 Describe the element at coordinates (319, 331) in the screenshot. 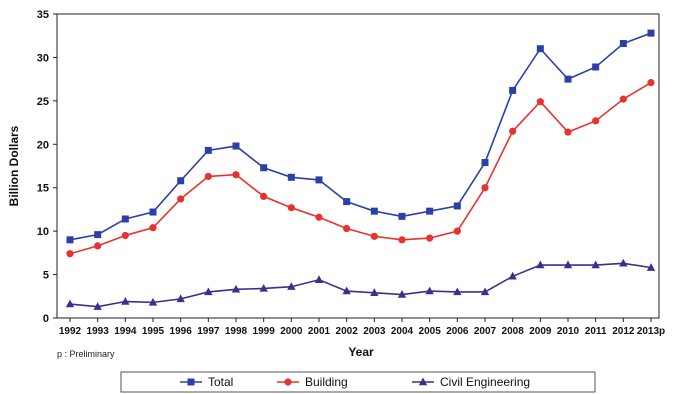

I see `x-tick-label: 2001` at that location.